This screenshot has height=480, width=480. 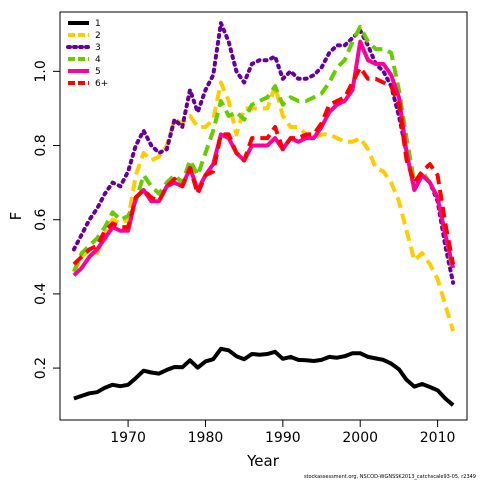 What do you see at coordinates (128, 438) in the screenshot?
I see `x-tick-label: 1970` at bounding box center [128, 438].